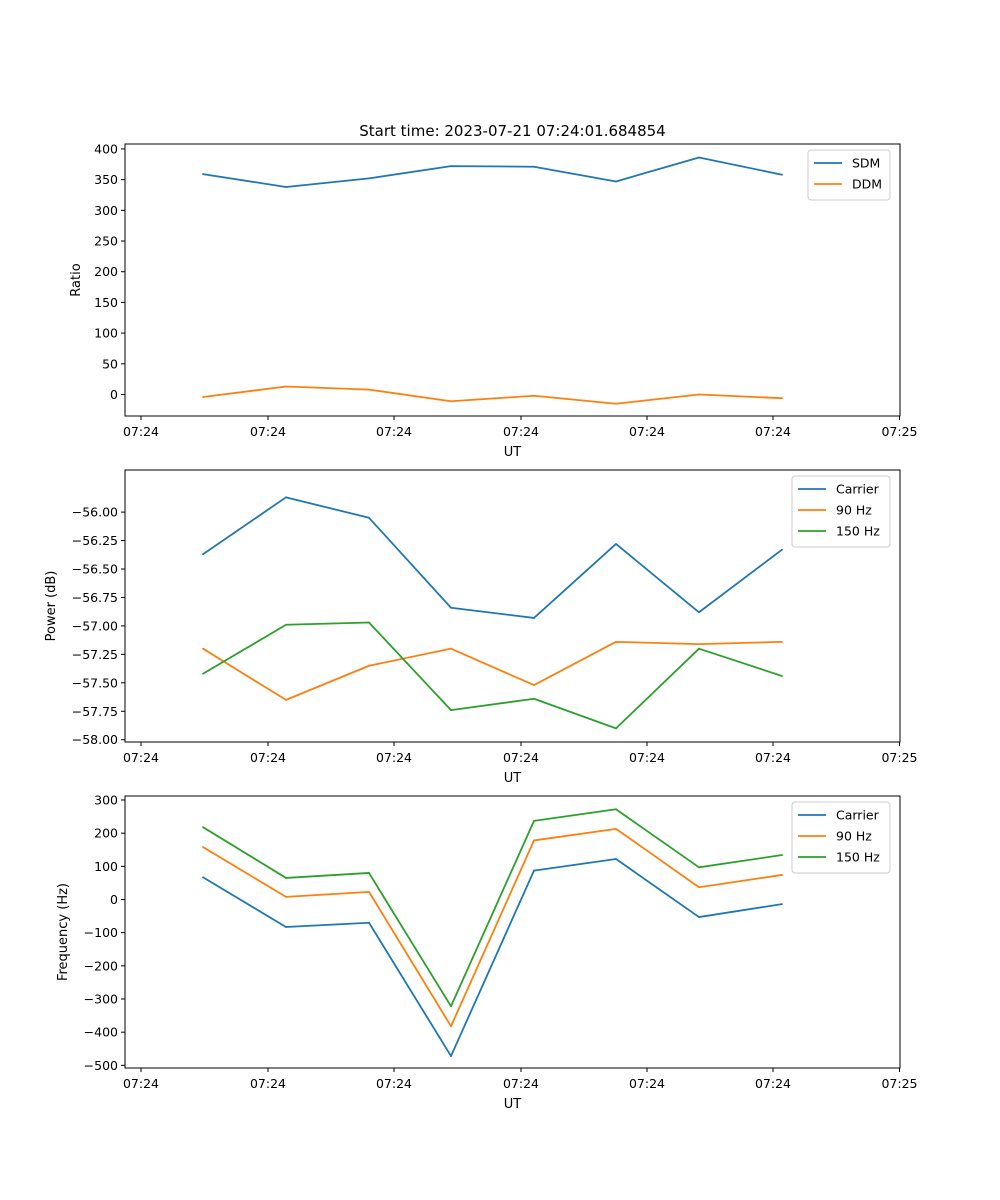 This screenshot has width=1000, height=1200. What do you see at coordinates (858, 857) in the screenshot?
I see `frequency-legend-label: 150 Hz` at bounding box center [858, 857].